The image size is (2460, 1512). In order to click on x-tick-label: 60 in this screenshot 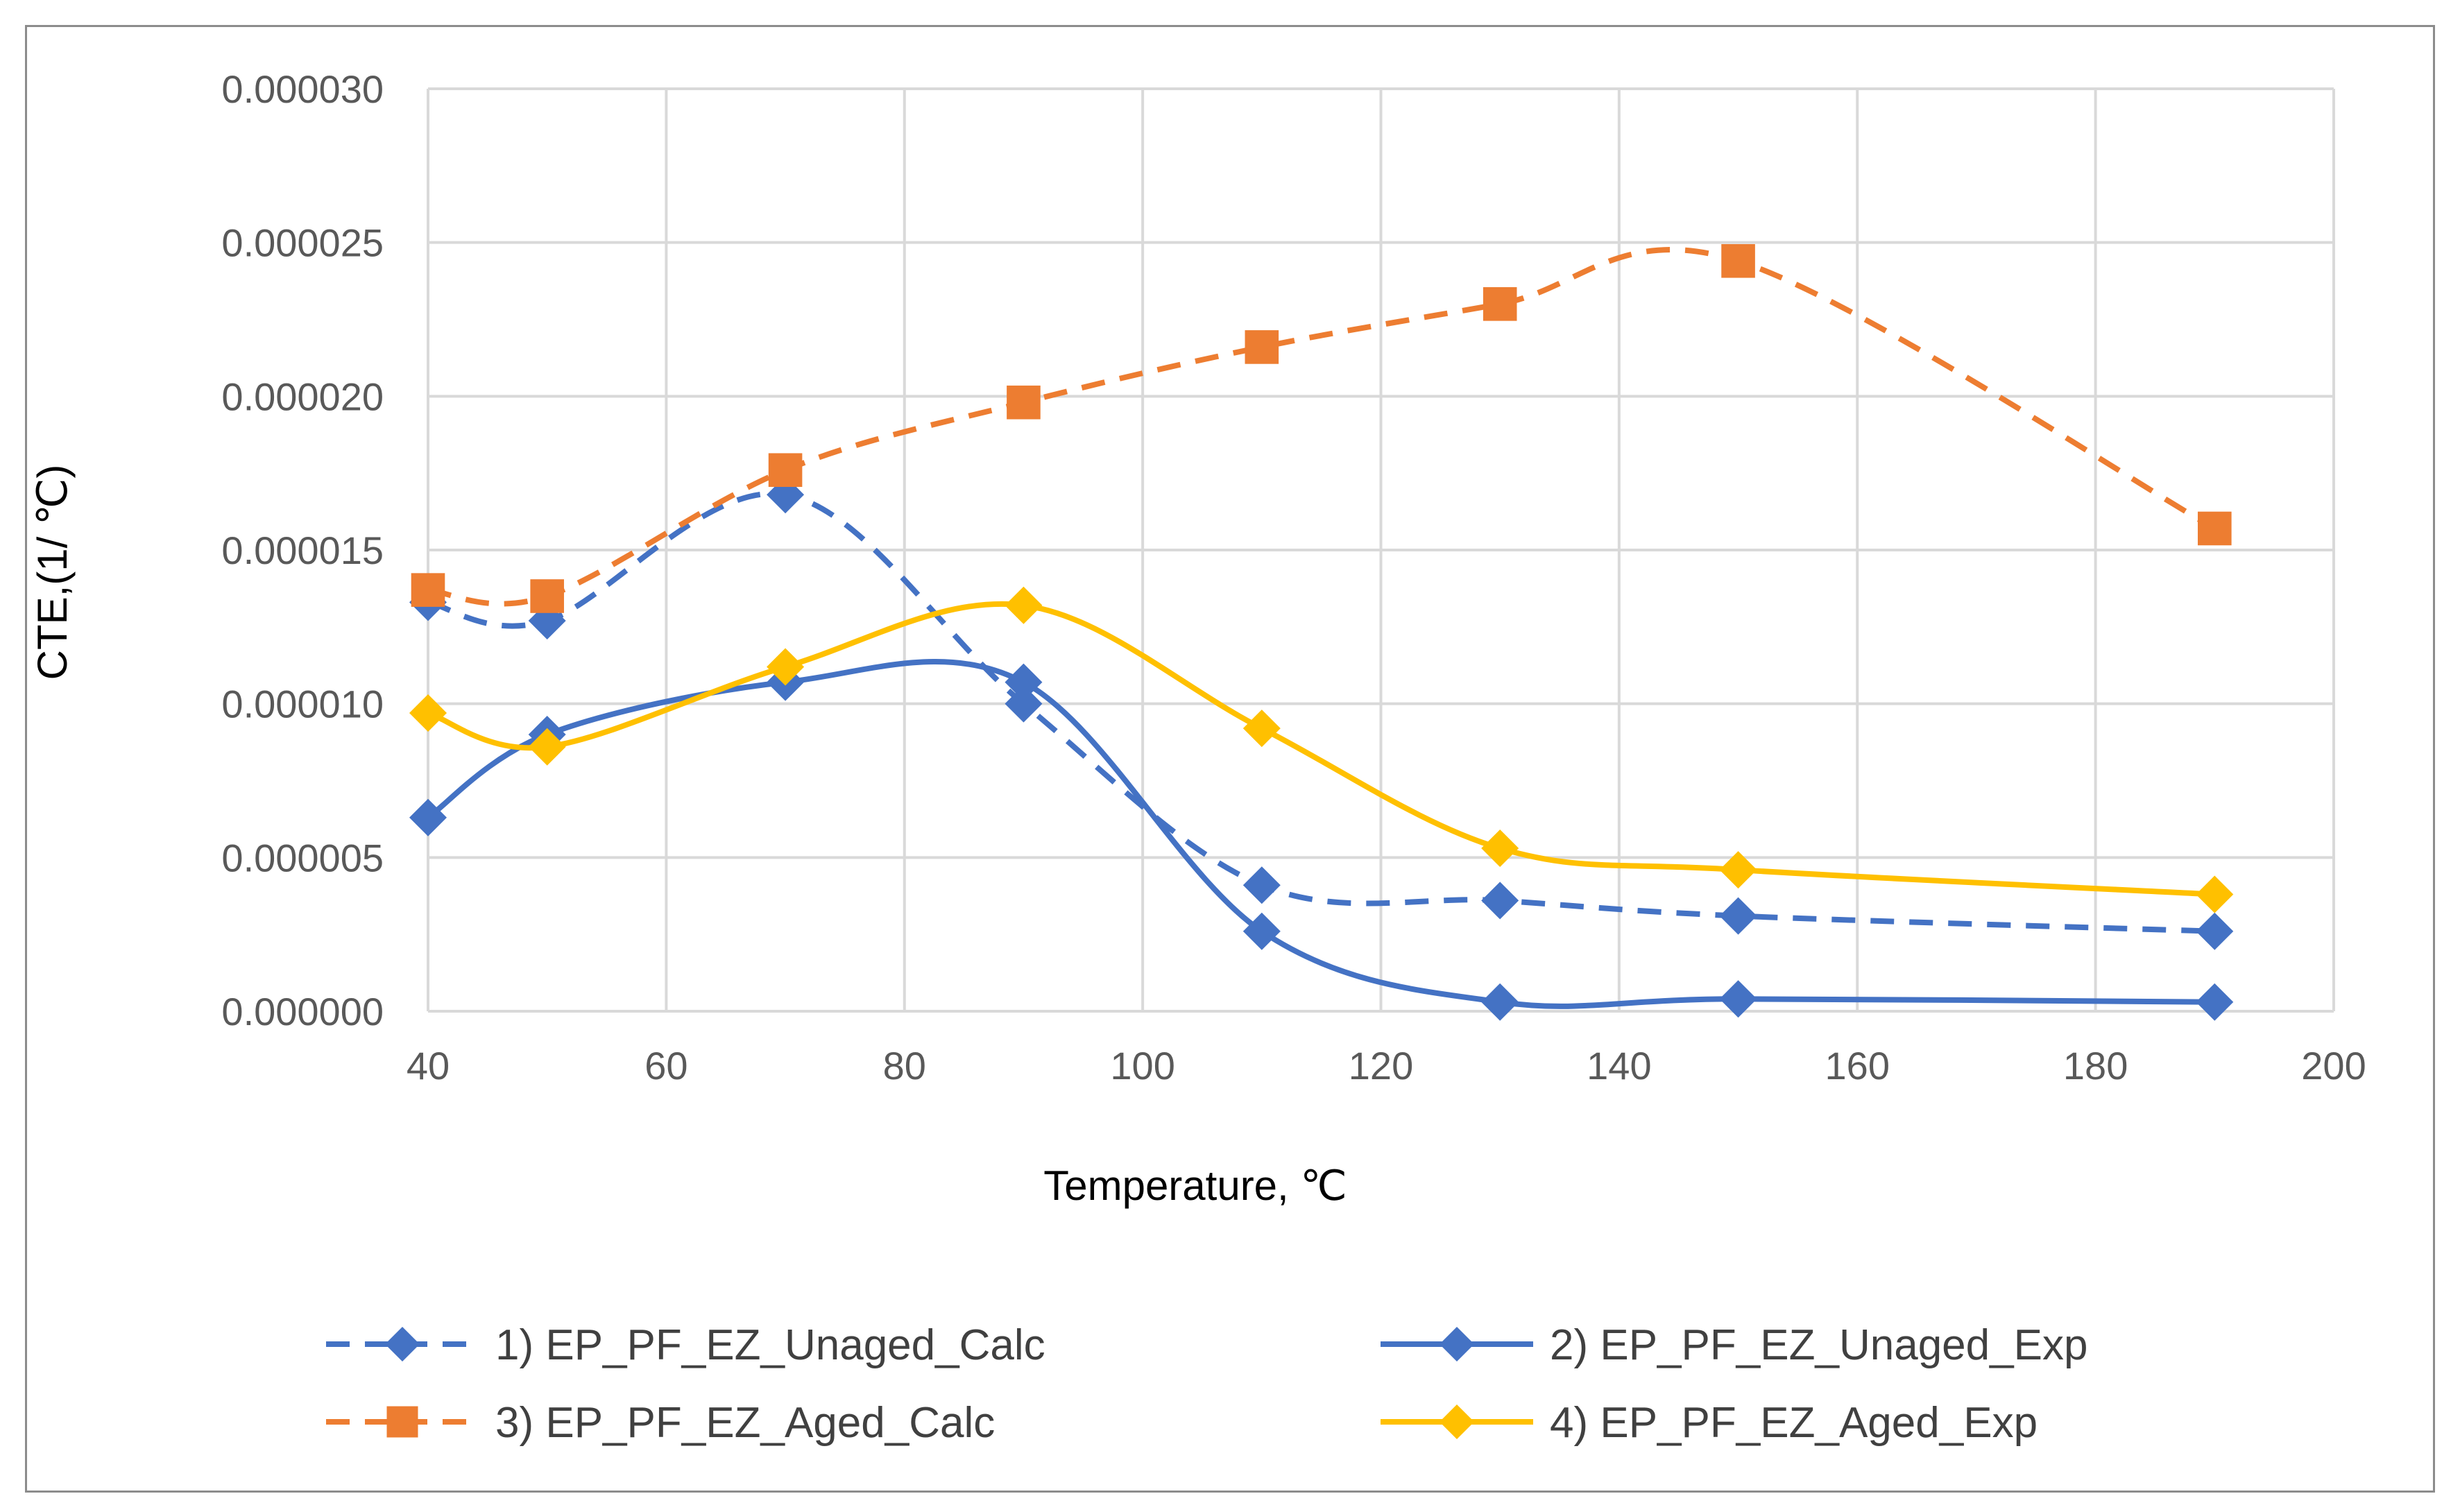, I will do `click(665, 1066)`.